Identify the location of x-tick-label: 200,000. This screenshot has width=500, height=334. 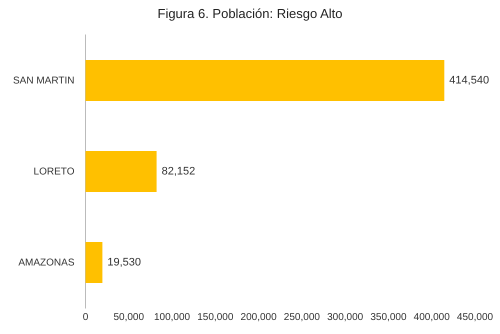
(259, 317).